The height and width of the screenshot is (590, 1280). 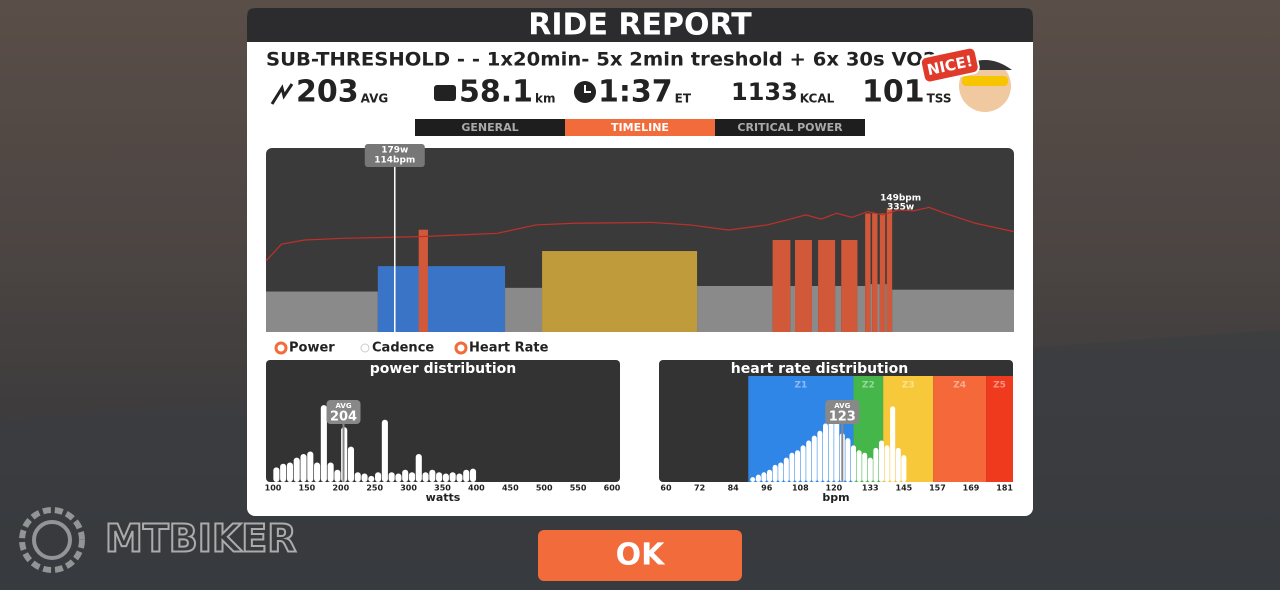 What do you see at coordinates (985, 81) in the screenshot?
I see `avatar-glasses` at bounding box center [985, 81].